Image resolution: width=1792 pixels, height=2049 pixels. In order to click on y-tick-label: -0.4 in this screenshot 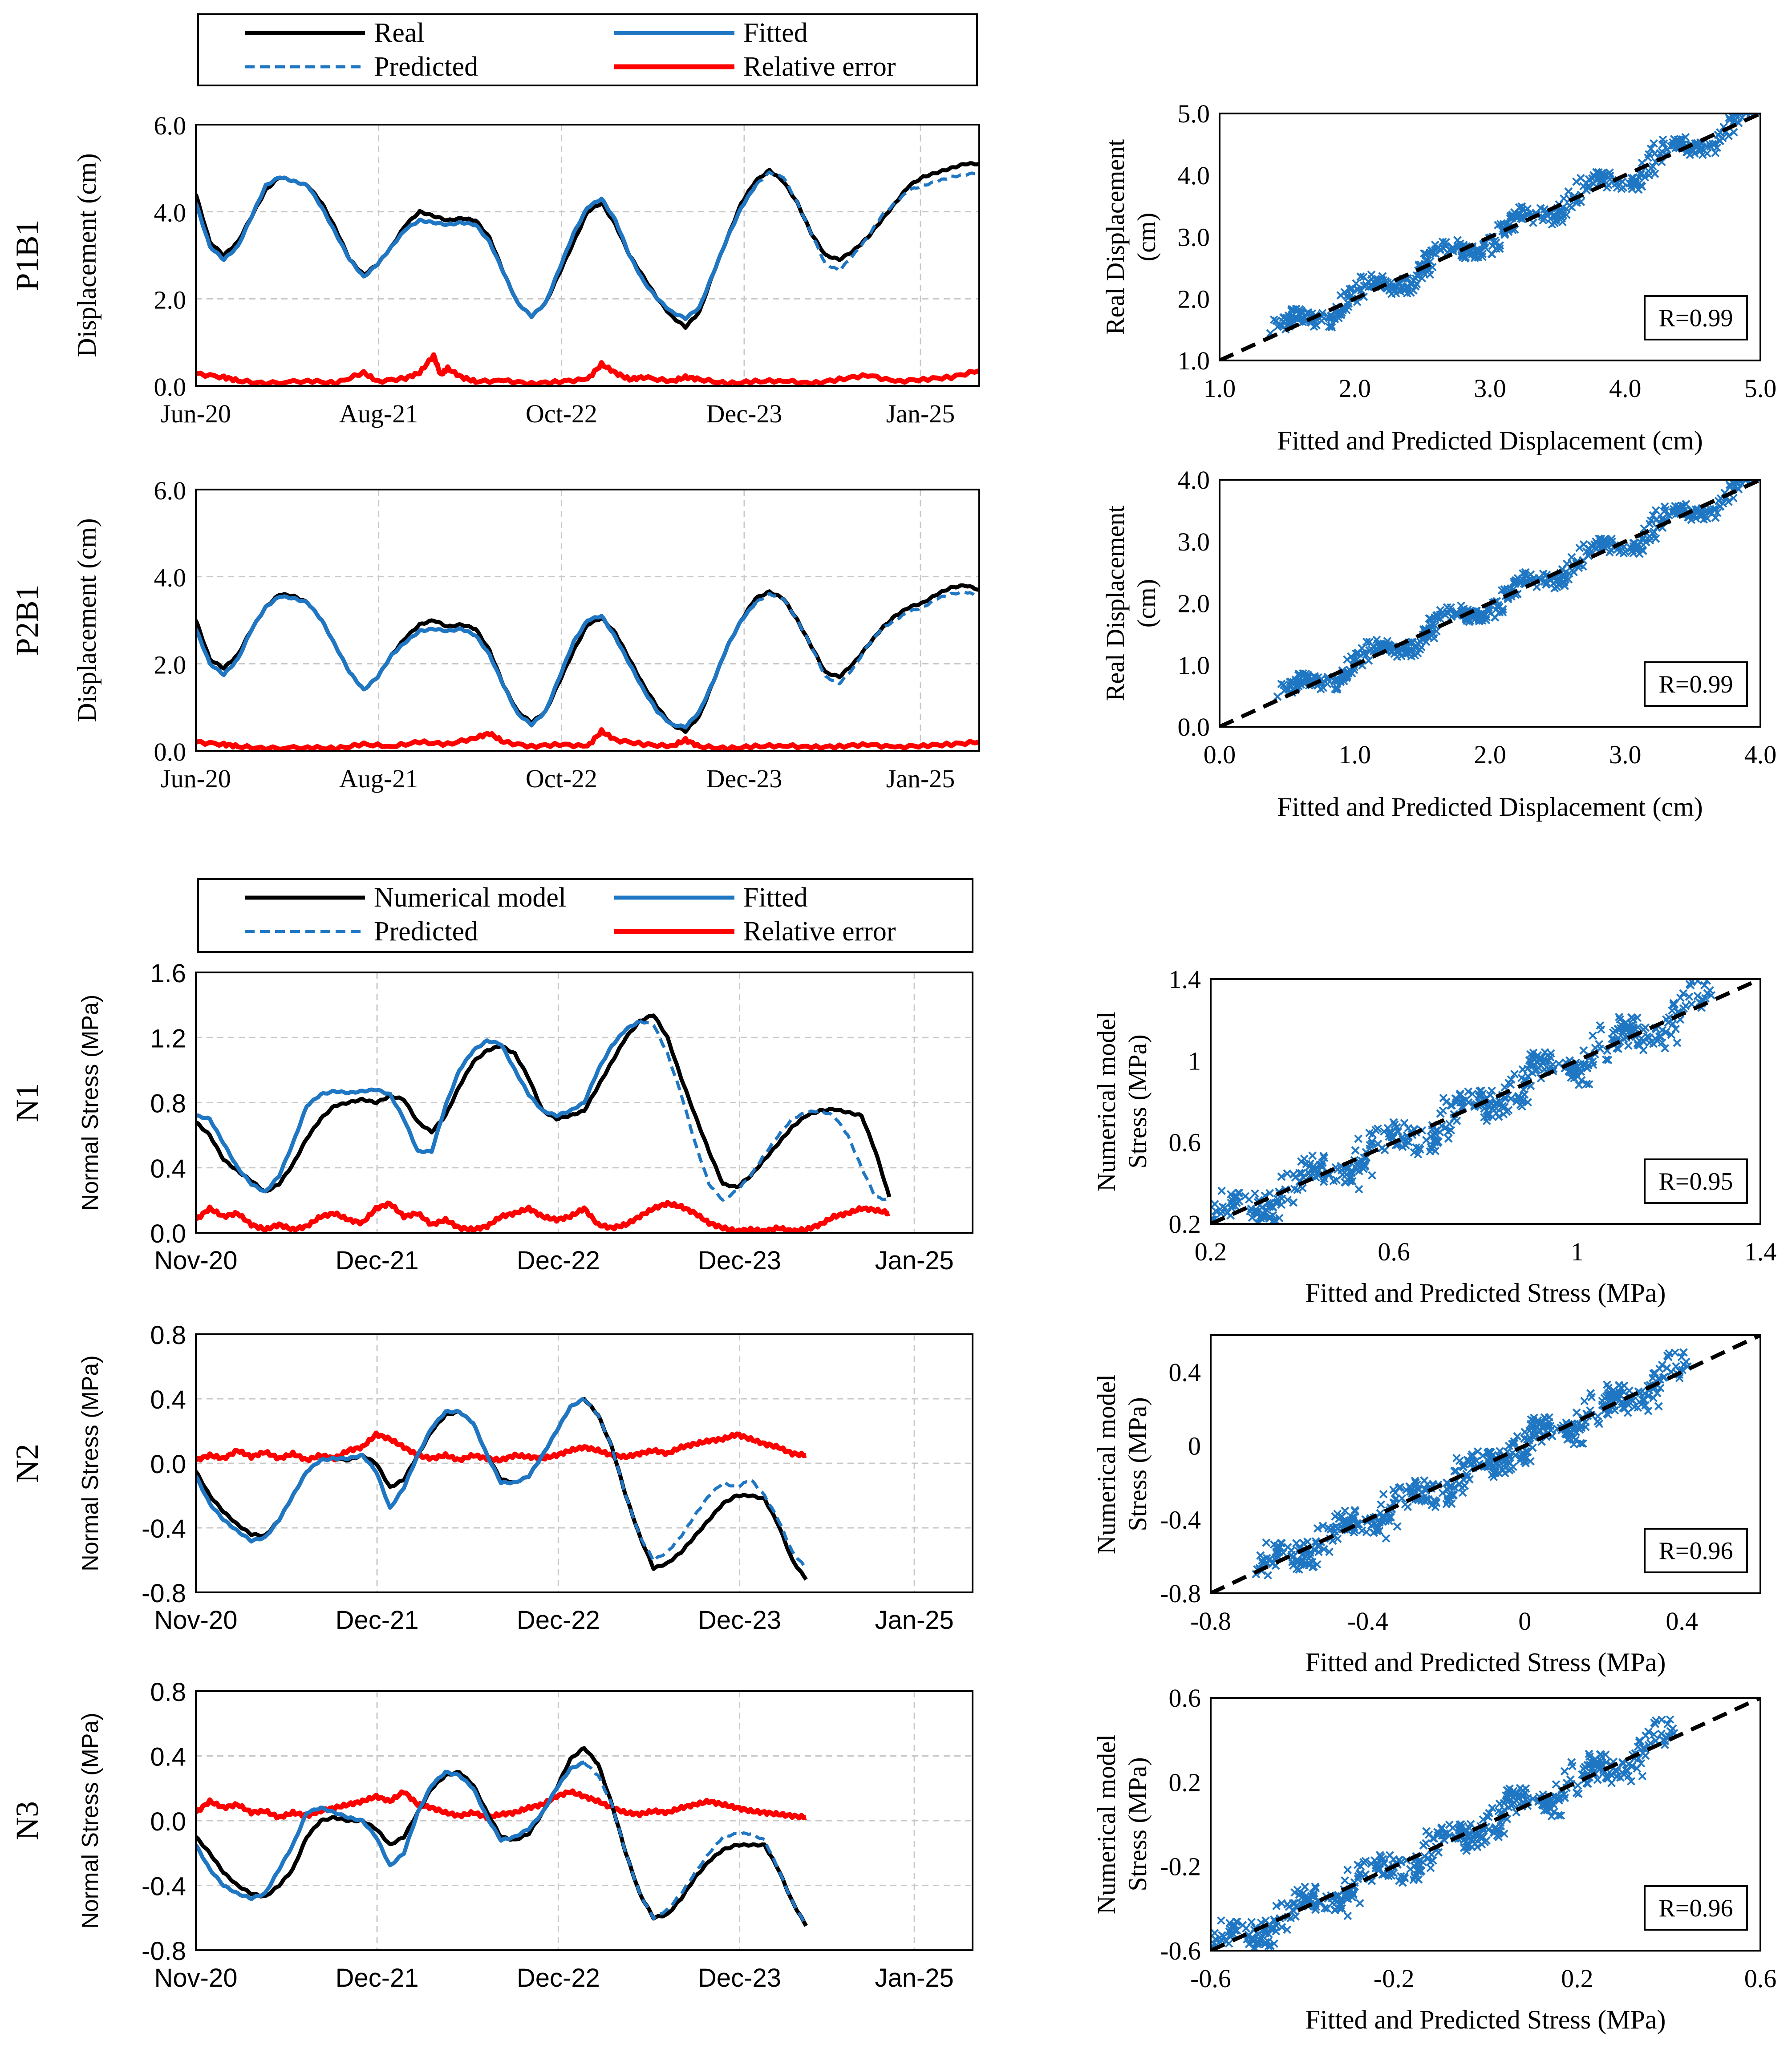, I will do `click(164, 1528)`.